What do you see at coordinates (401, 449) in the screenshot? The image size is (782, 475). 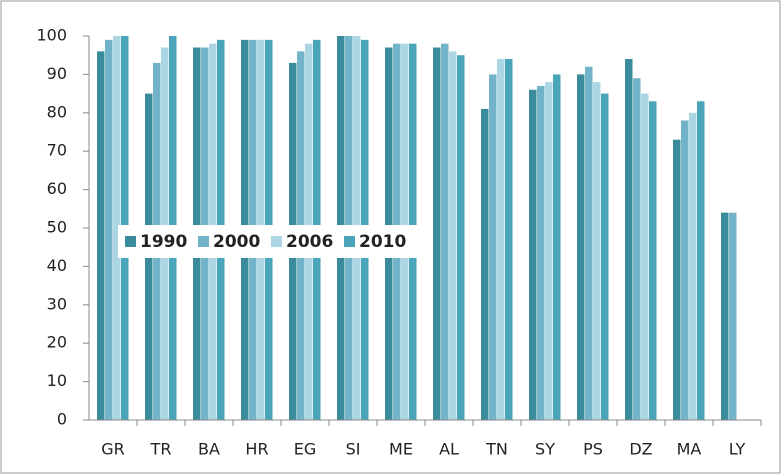 I see `x-tick-label: ME` at bounding box center [401, 449].